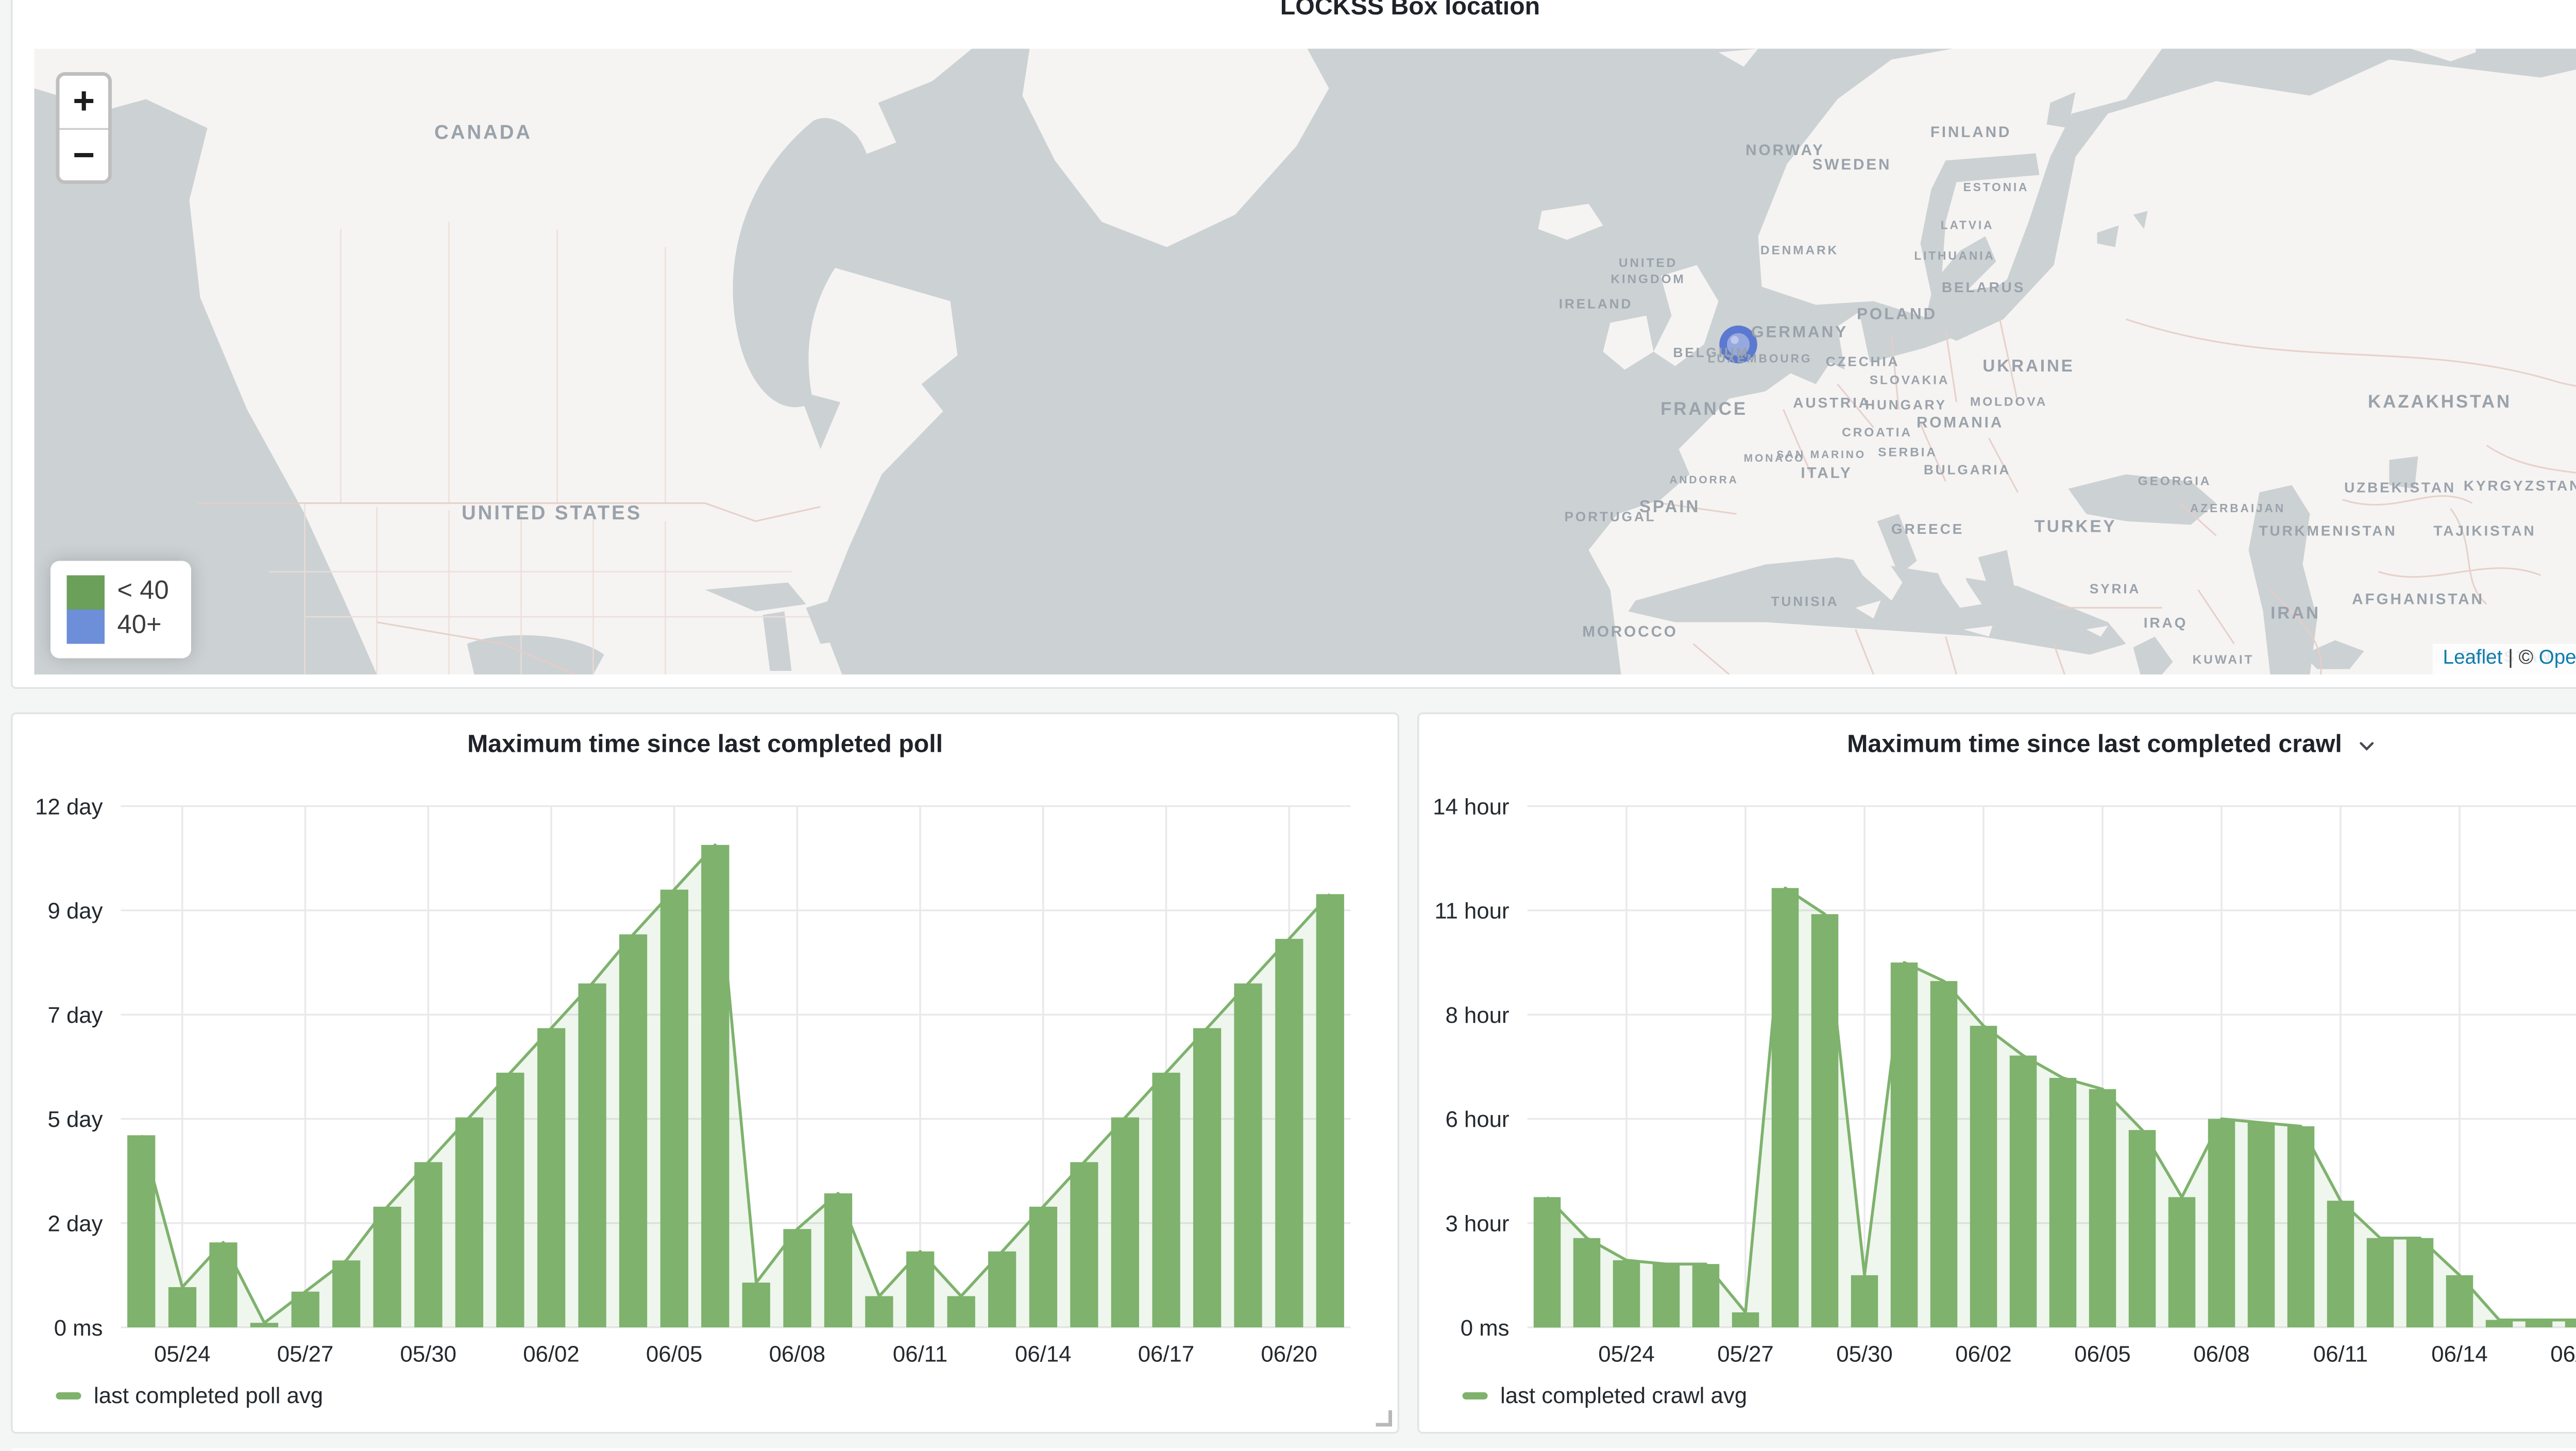 The height and width of the screenshot is (1451, 2576). Describe the element at coordinates (1785, 150) in the screenshot. I see `svg-text: NORWAY` at that location.